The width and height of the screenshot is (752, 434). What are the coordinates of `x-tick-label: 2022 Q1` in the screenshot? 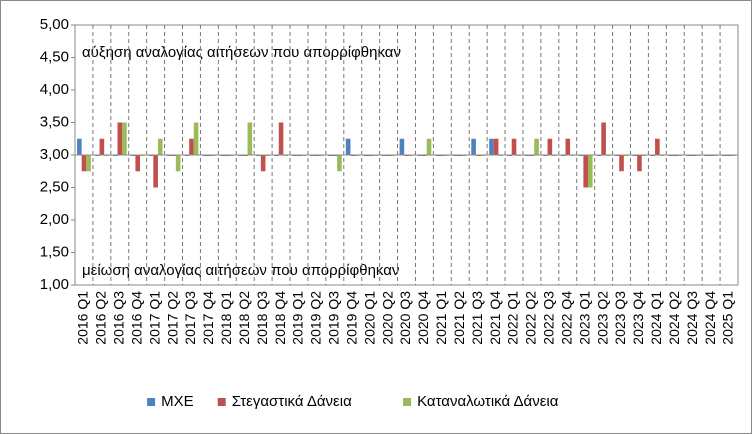 It's located at (513, 318).